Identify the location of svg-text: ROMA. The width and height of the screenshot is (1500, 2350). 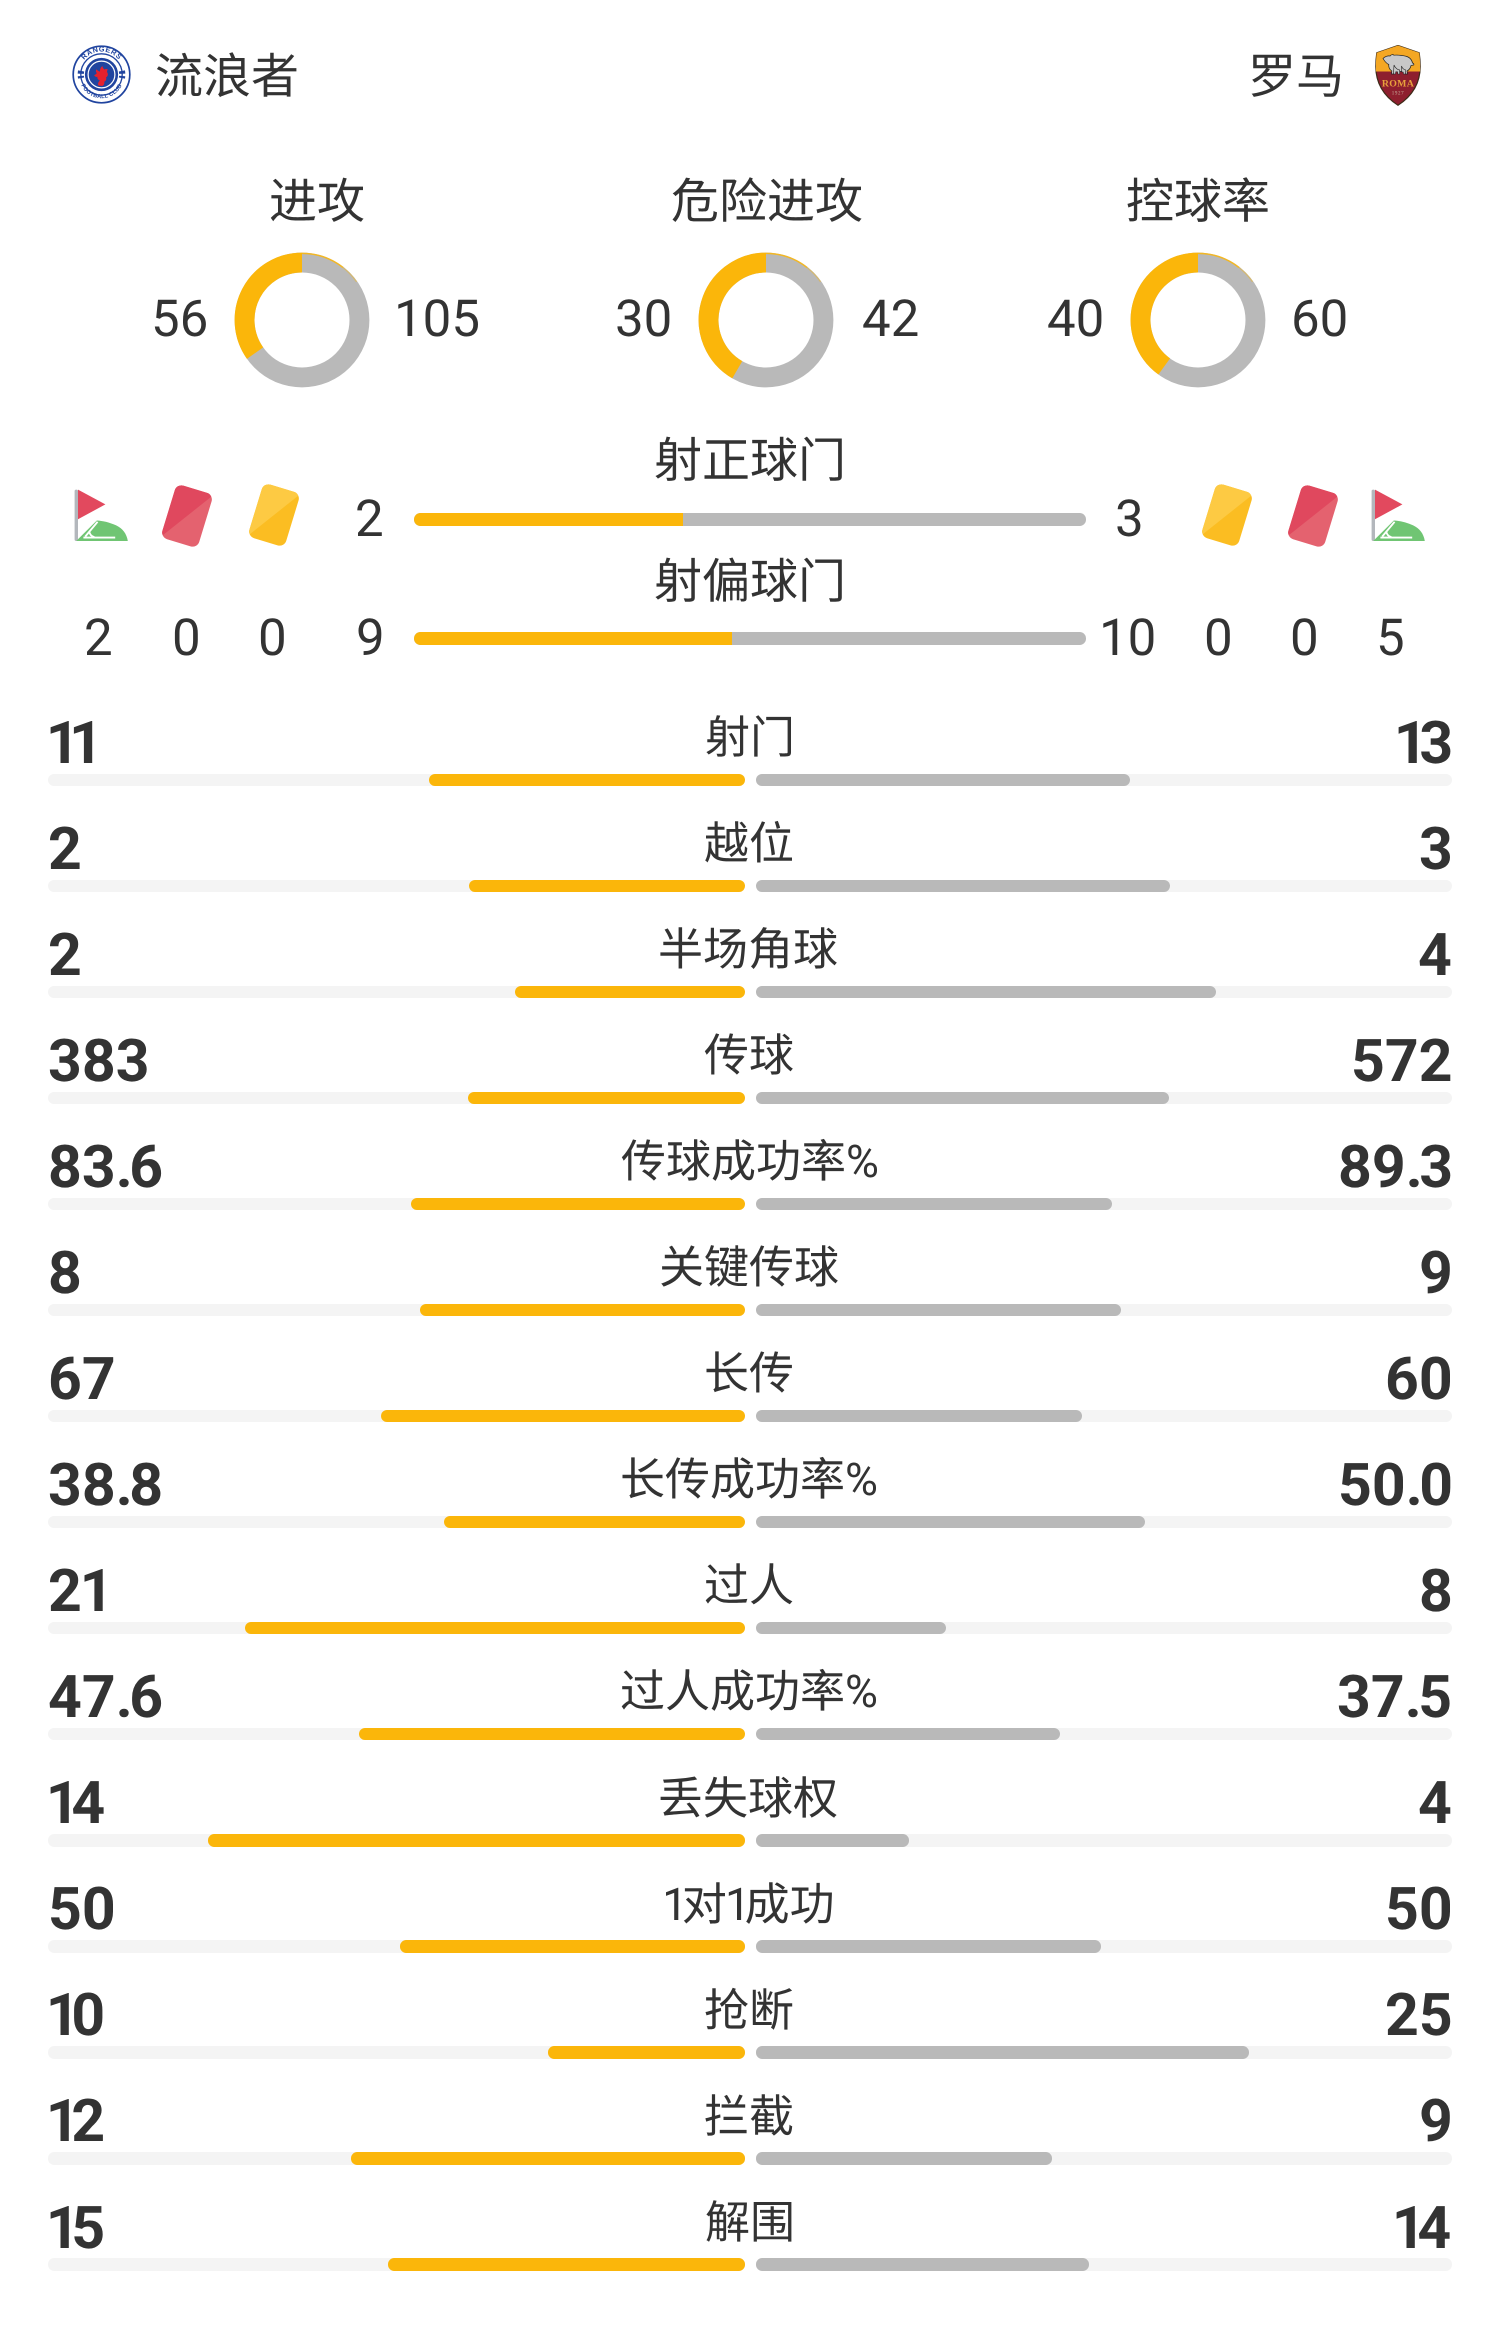
(1398, 84).